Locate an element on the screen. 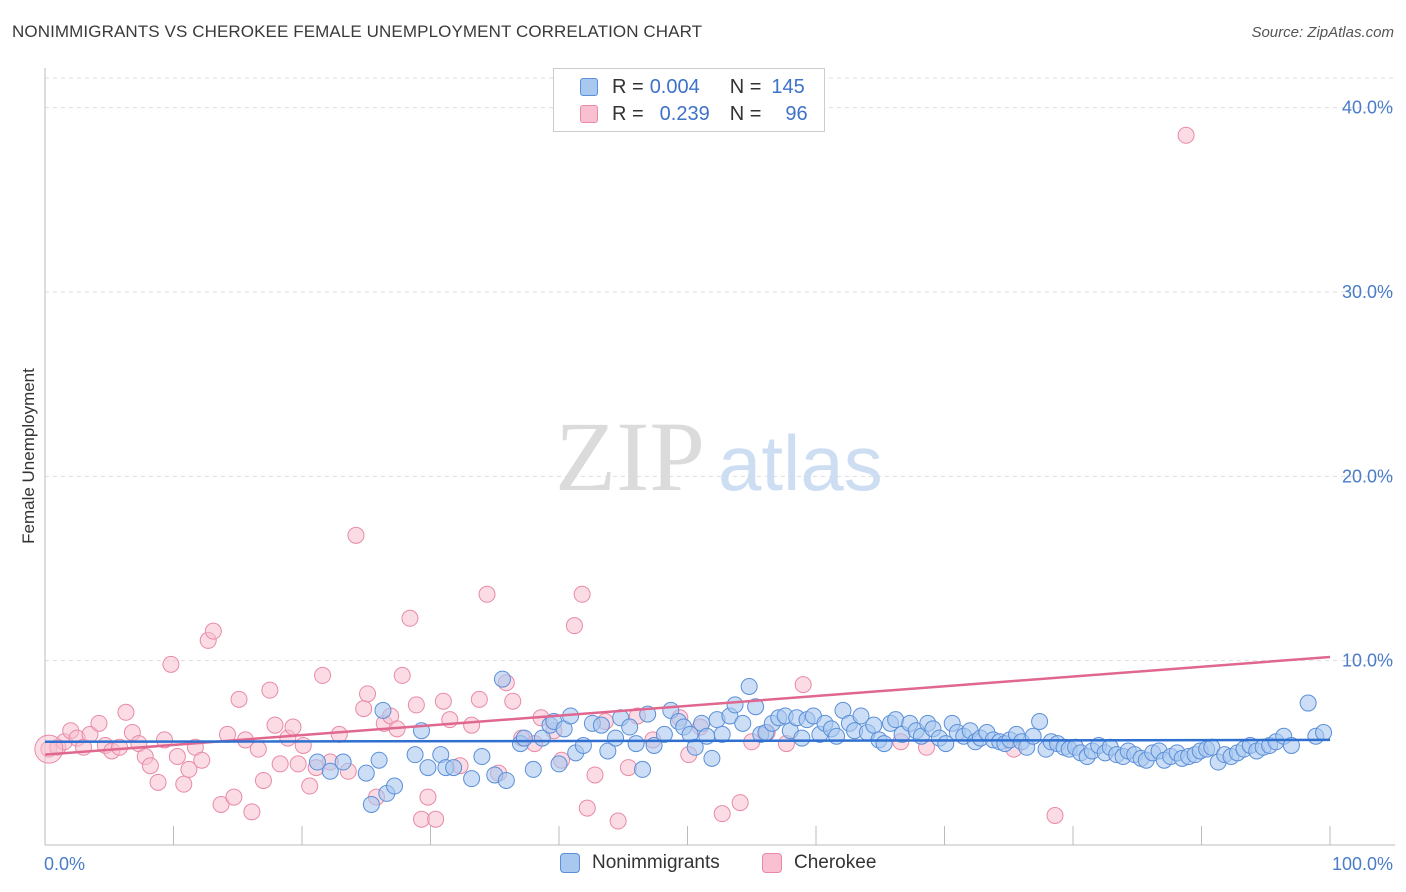  bottom-legend-swatch-blue is located at coordinates (570, 863).